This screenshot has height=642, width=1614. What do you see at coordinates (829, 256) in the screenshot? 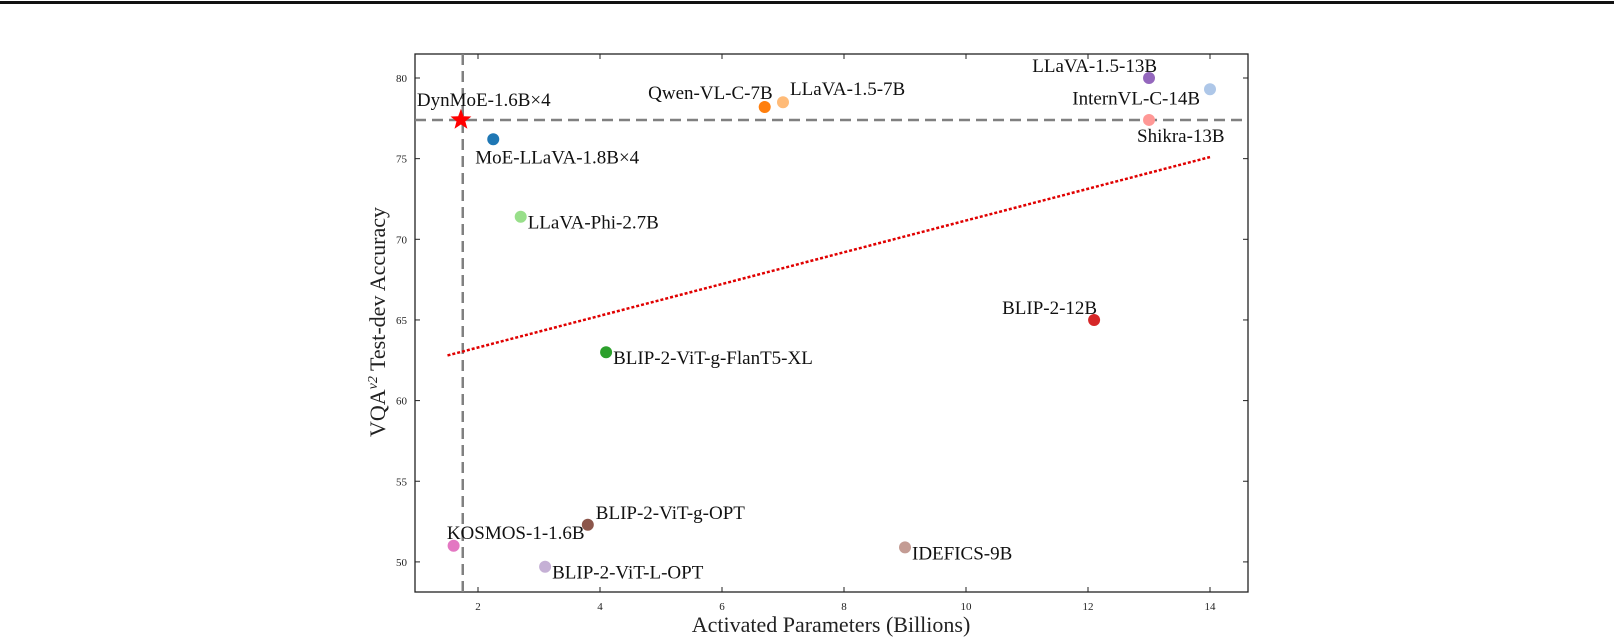
I see `trend-line` at bounding box center [829, 256].